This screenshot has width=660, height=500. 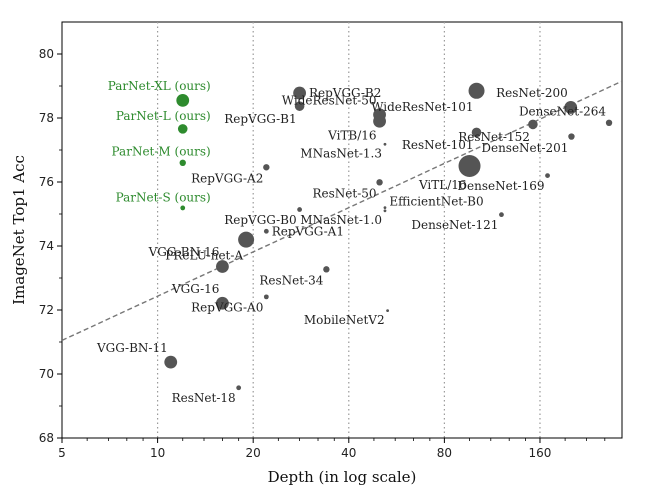 I want to click on point-label-22: DenseNet-121, so click(x=454, y=225).